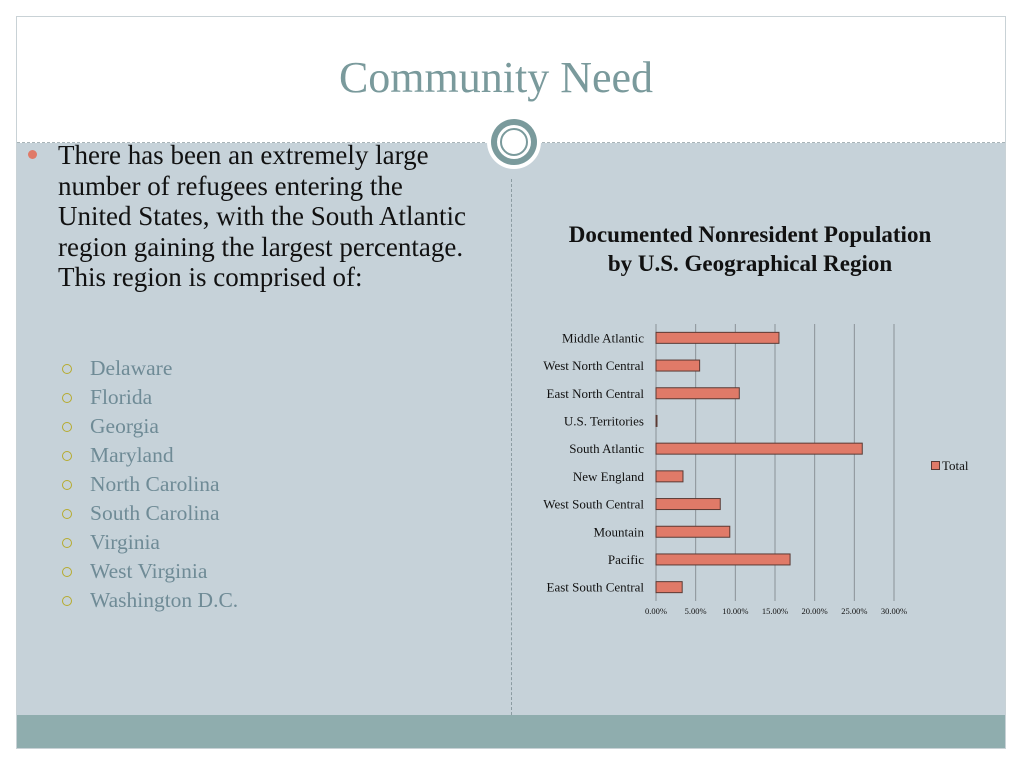 The height and width of the screenshot is (768, 1024). I want to click on x-tick-label: 0.00%, so click(656, 611).